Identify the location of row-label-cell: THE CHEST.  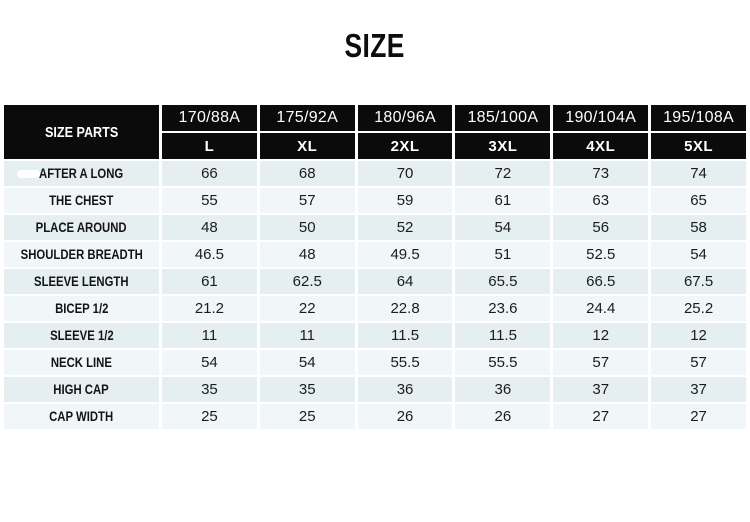
(81, 200).